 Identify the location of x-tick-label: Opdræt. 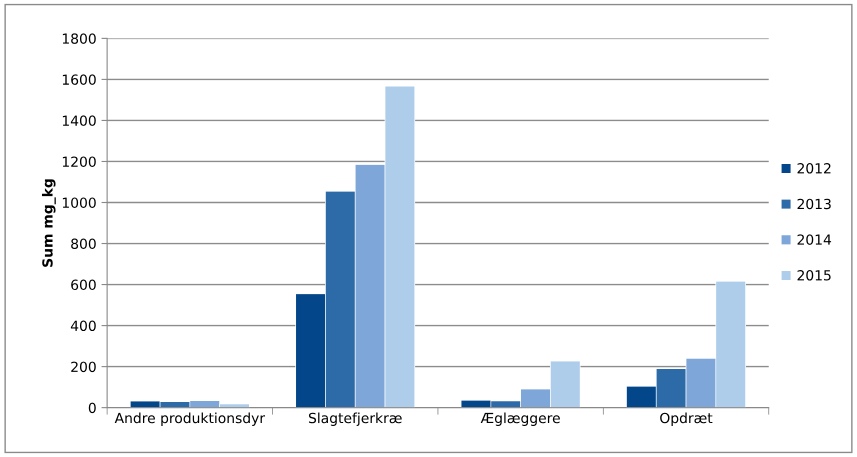
(686, 419).